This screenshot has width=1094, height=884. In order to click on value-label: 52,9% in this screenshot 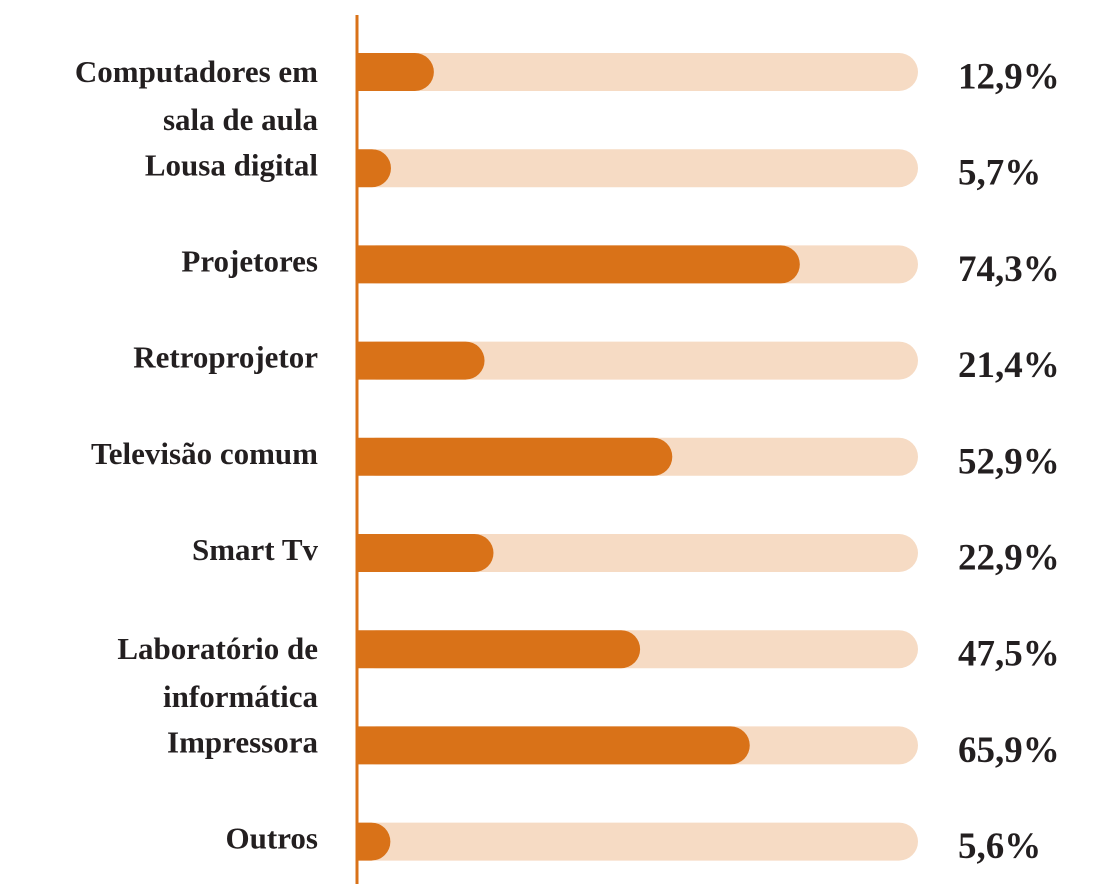, I will do `click(1009, 461)`.